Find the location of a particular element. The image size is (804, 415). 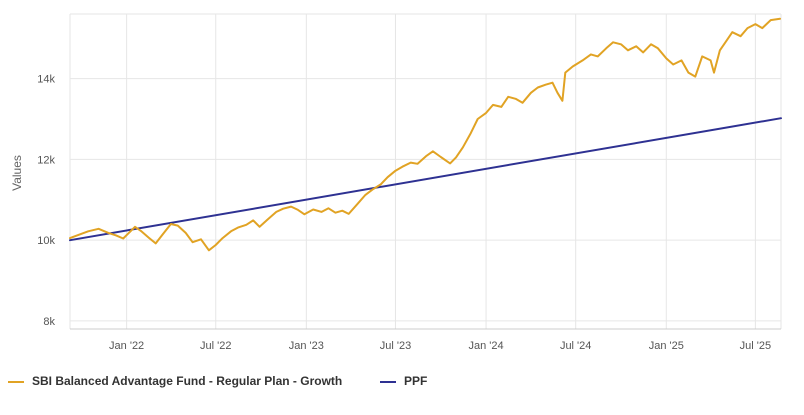

legend-label-ppf: PPF is located at coordinates (416, 381).